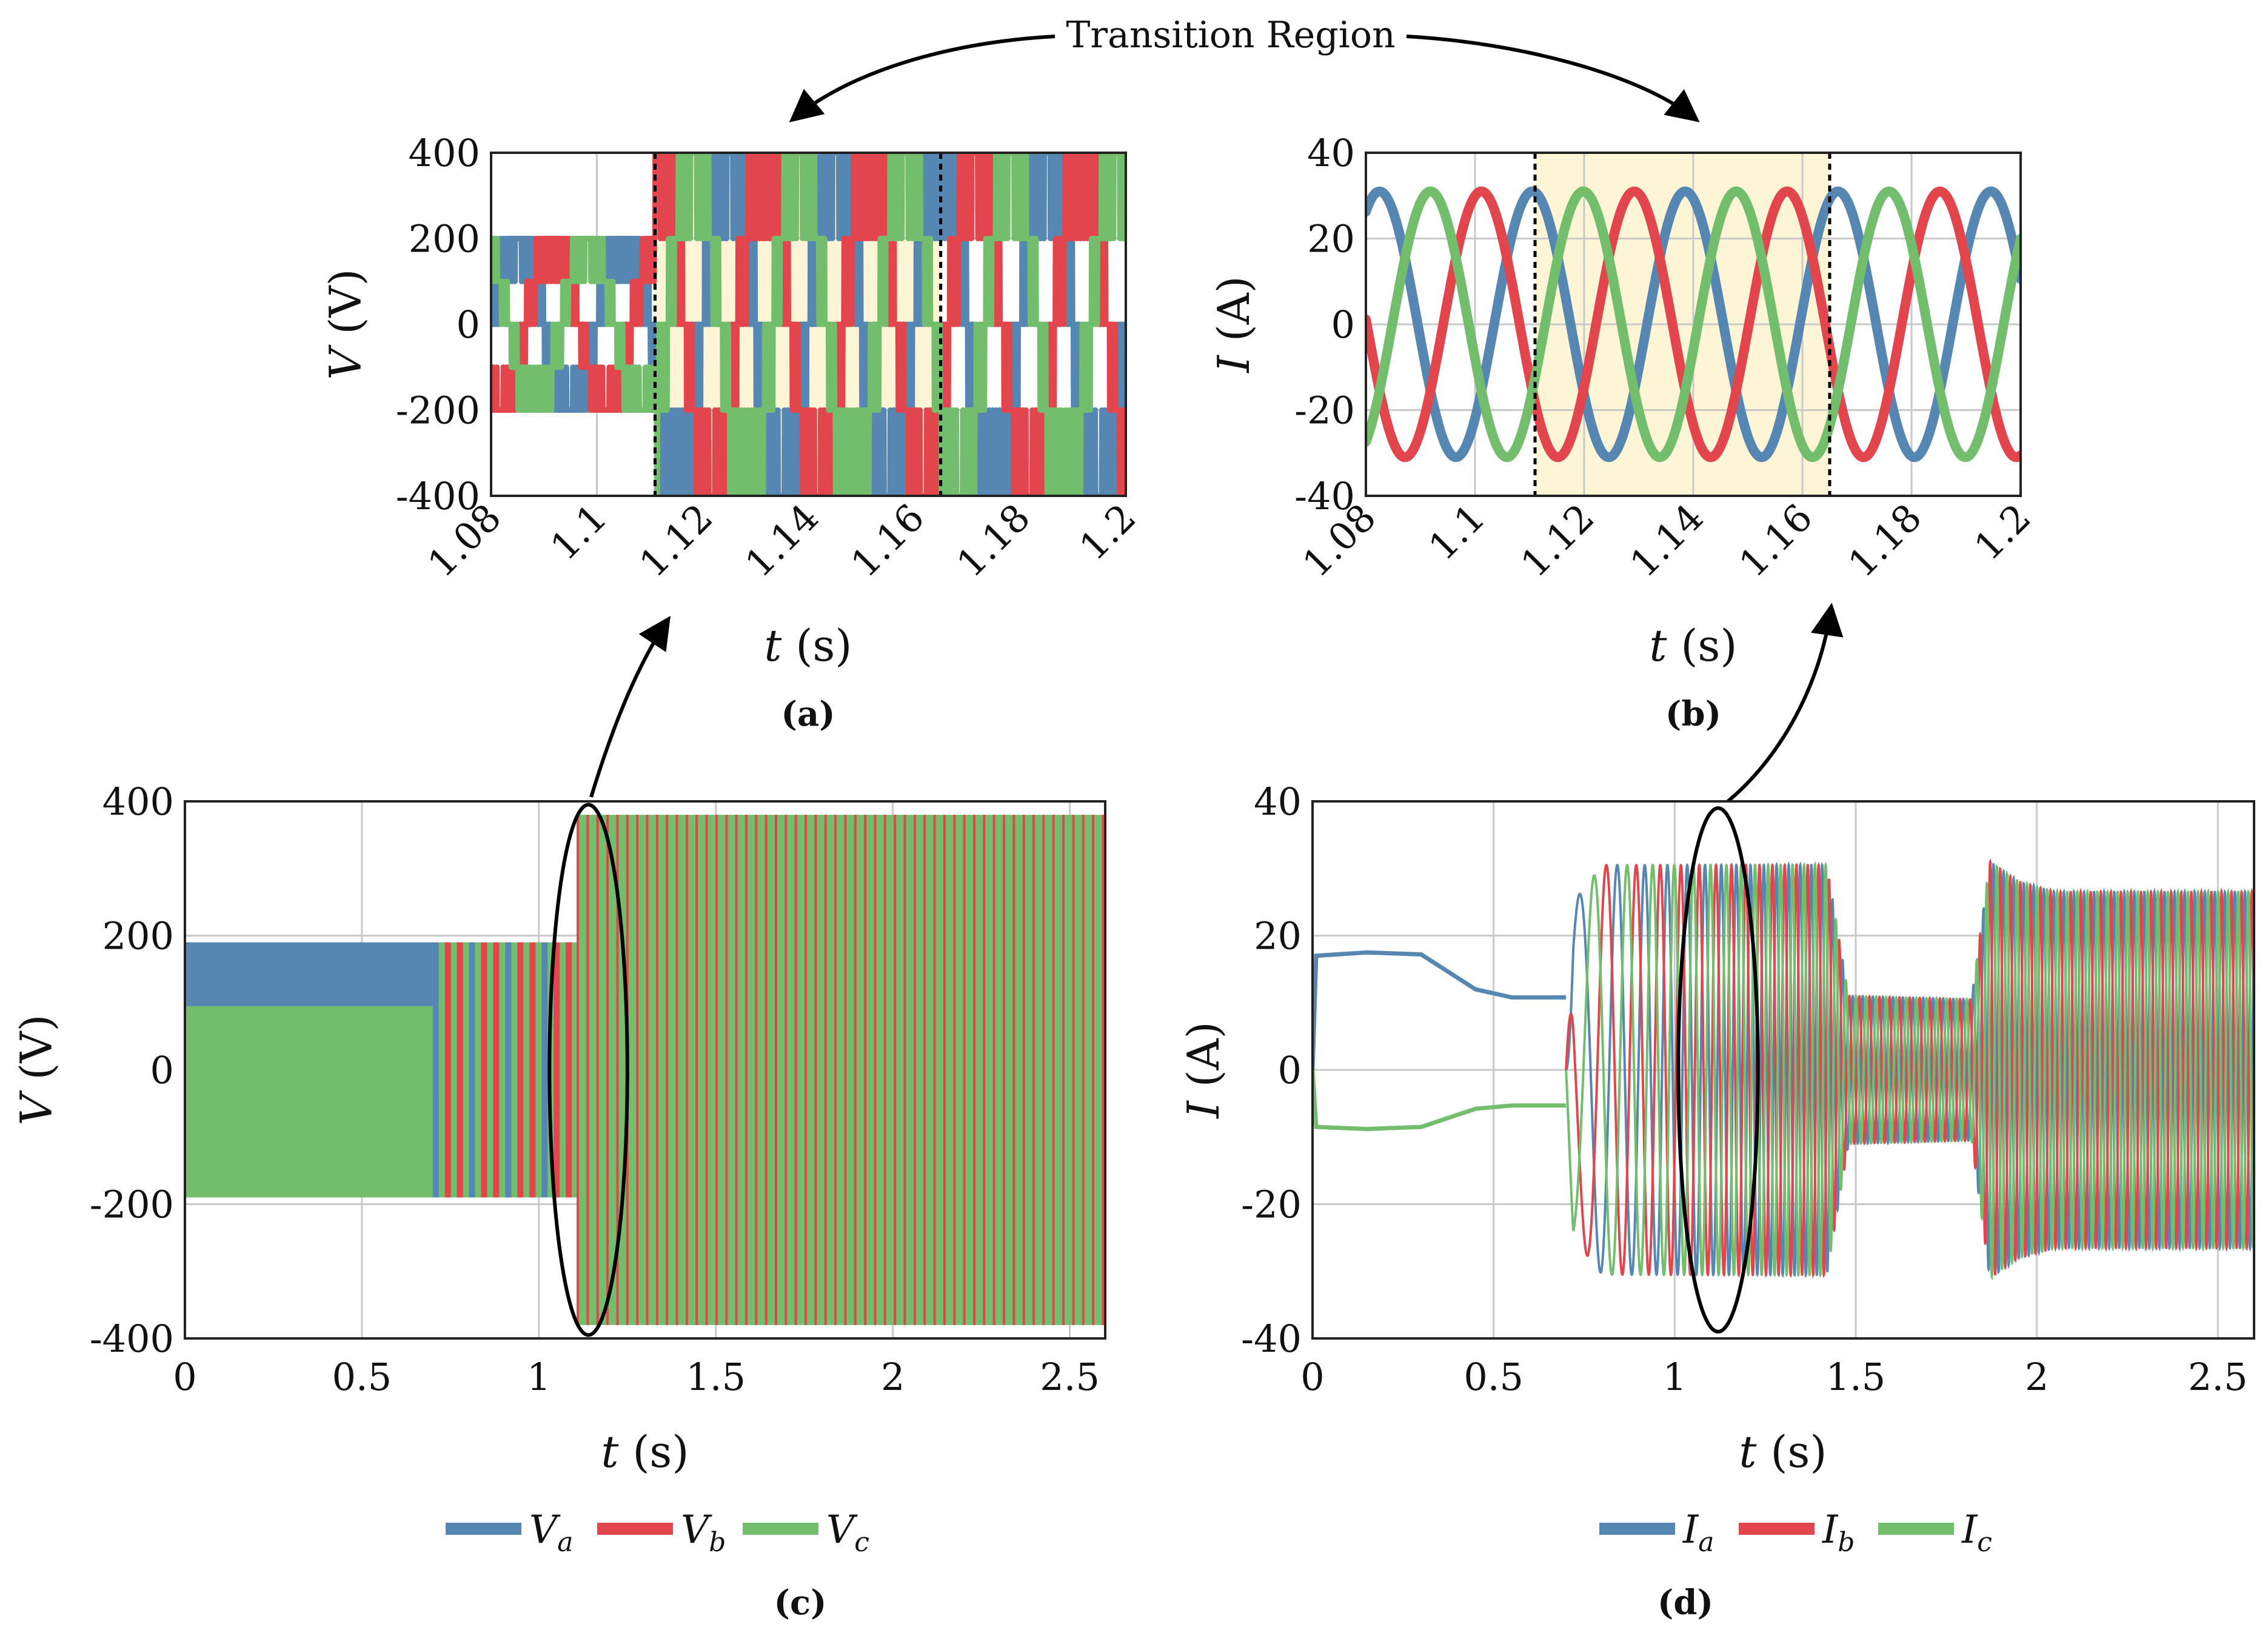 This screenshot has height=1630, width=2268. What do you see at coordinates (1796, 1533) in the screenshot?
I see `legend: Ia Ib Ic` at bounding box center [1796, 1533].